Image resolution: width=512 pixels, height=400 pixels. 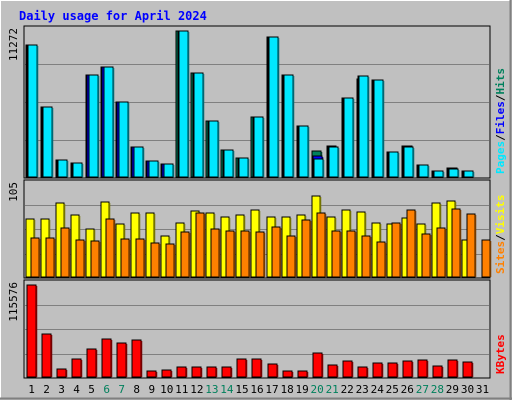 What do you see at coordinates (35, 257) in the screenshot?
I see `bar-sites-day-1-body` at bounding box center [35, 257].